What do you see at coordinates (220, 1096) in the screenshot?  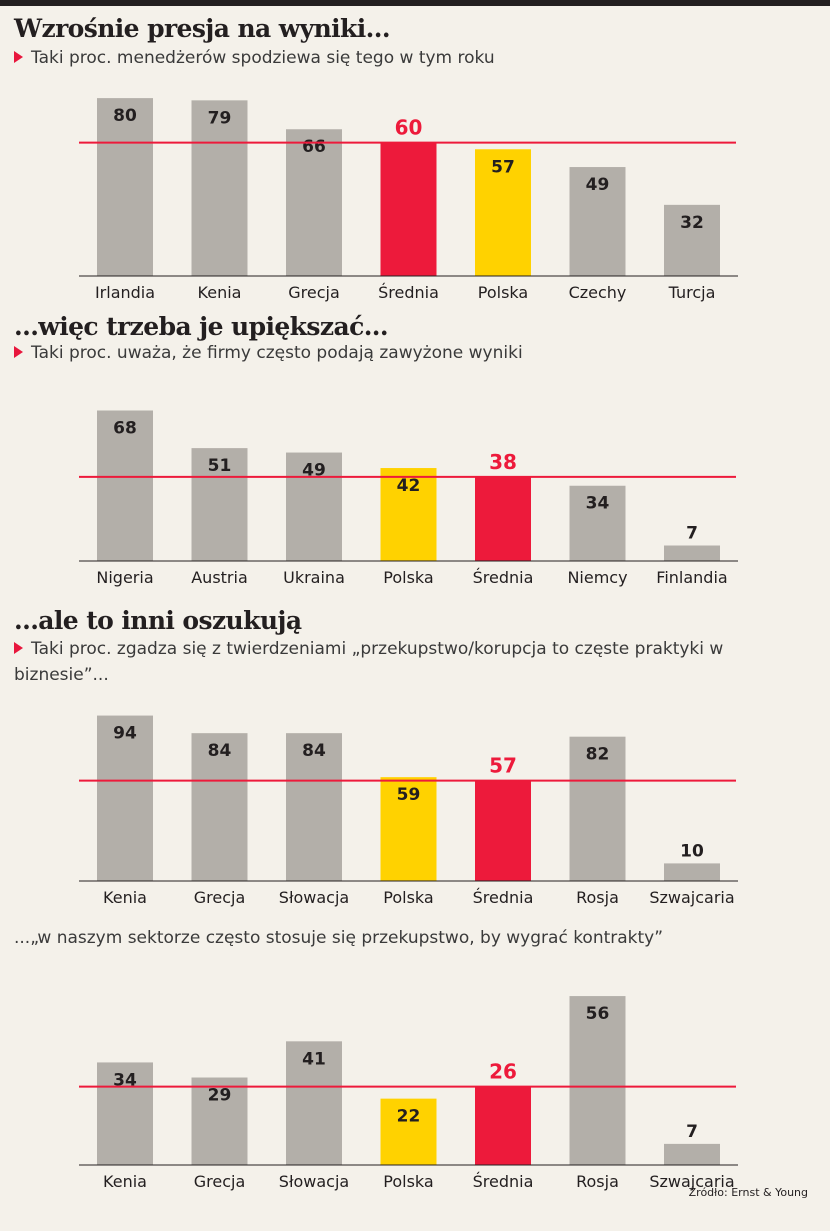 I see `value-label: 29` at bounding box center [220, 1096].